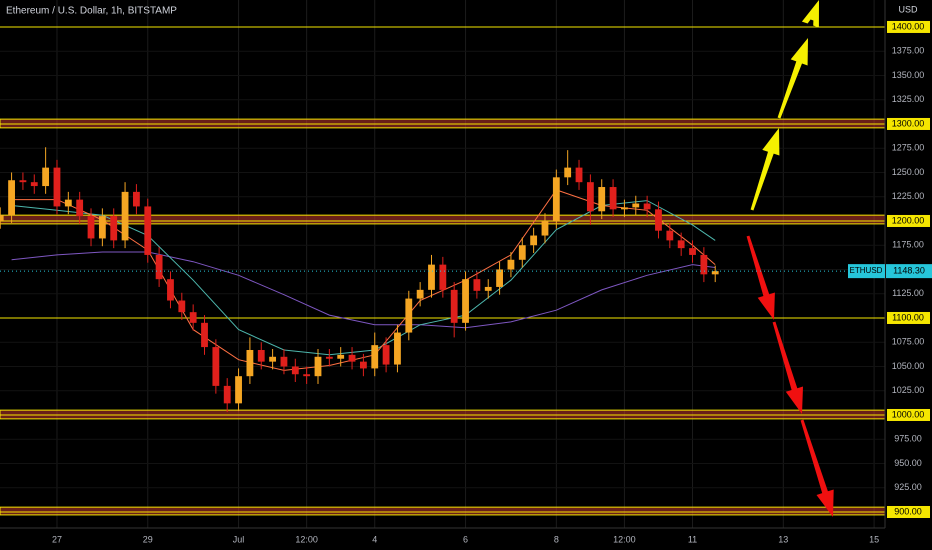  I want to click on x-tick-label: 15, so click(874, 539).